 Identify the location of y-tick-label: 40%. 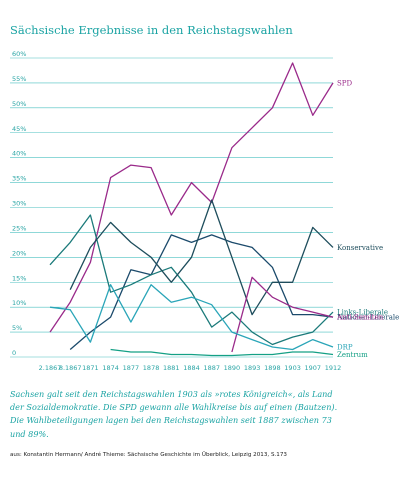
(19, 154).